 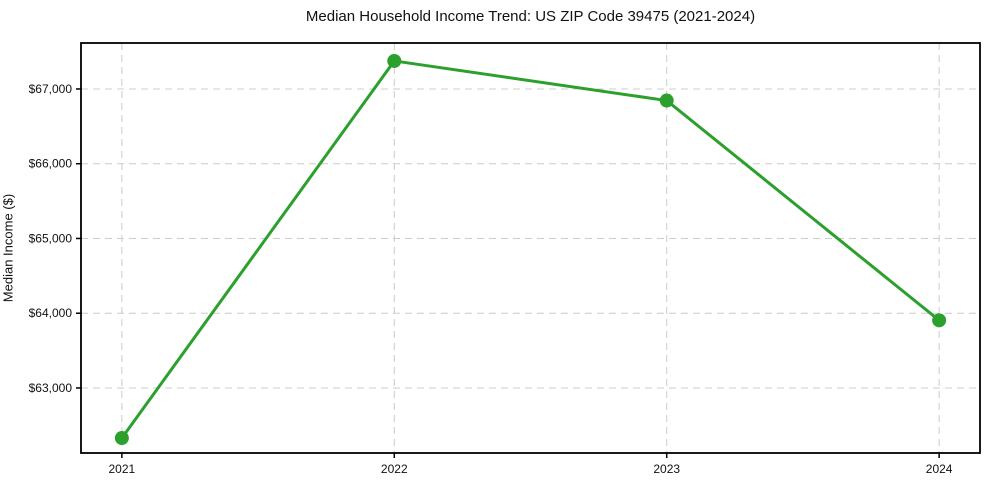 I want to click on x-tick-label: 2023, so click(x=666, y=469).